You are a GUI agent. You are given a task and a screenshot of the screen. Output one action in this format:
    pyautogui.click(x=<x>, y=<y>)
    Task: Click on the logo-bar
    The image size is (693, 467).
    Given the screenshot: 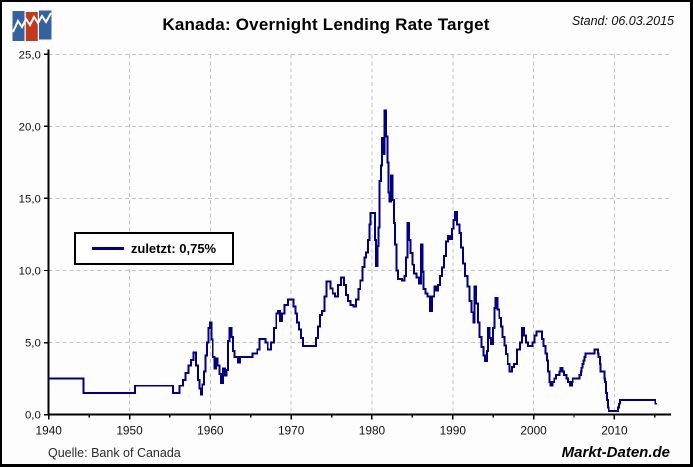 What is the action you would take?
    pyautogui.click(x=18, y=26)
    